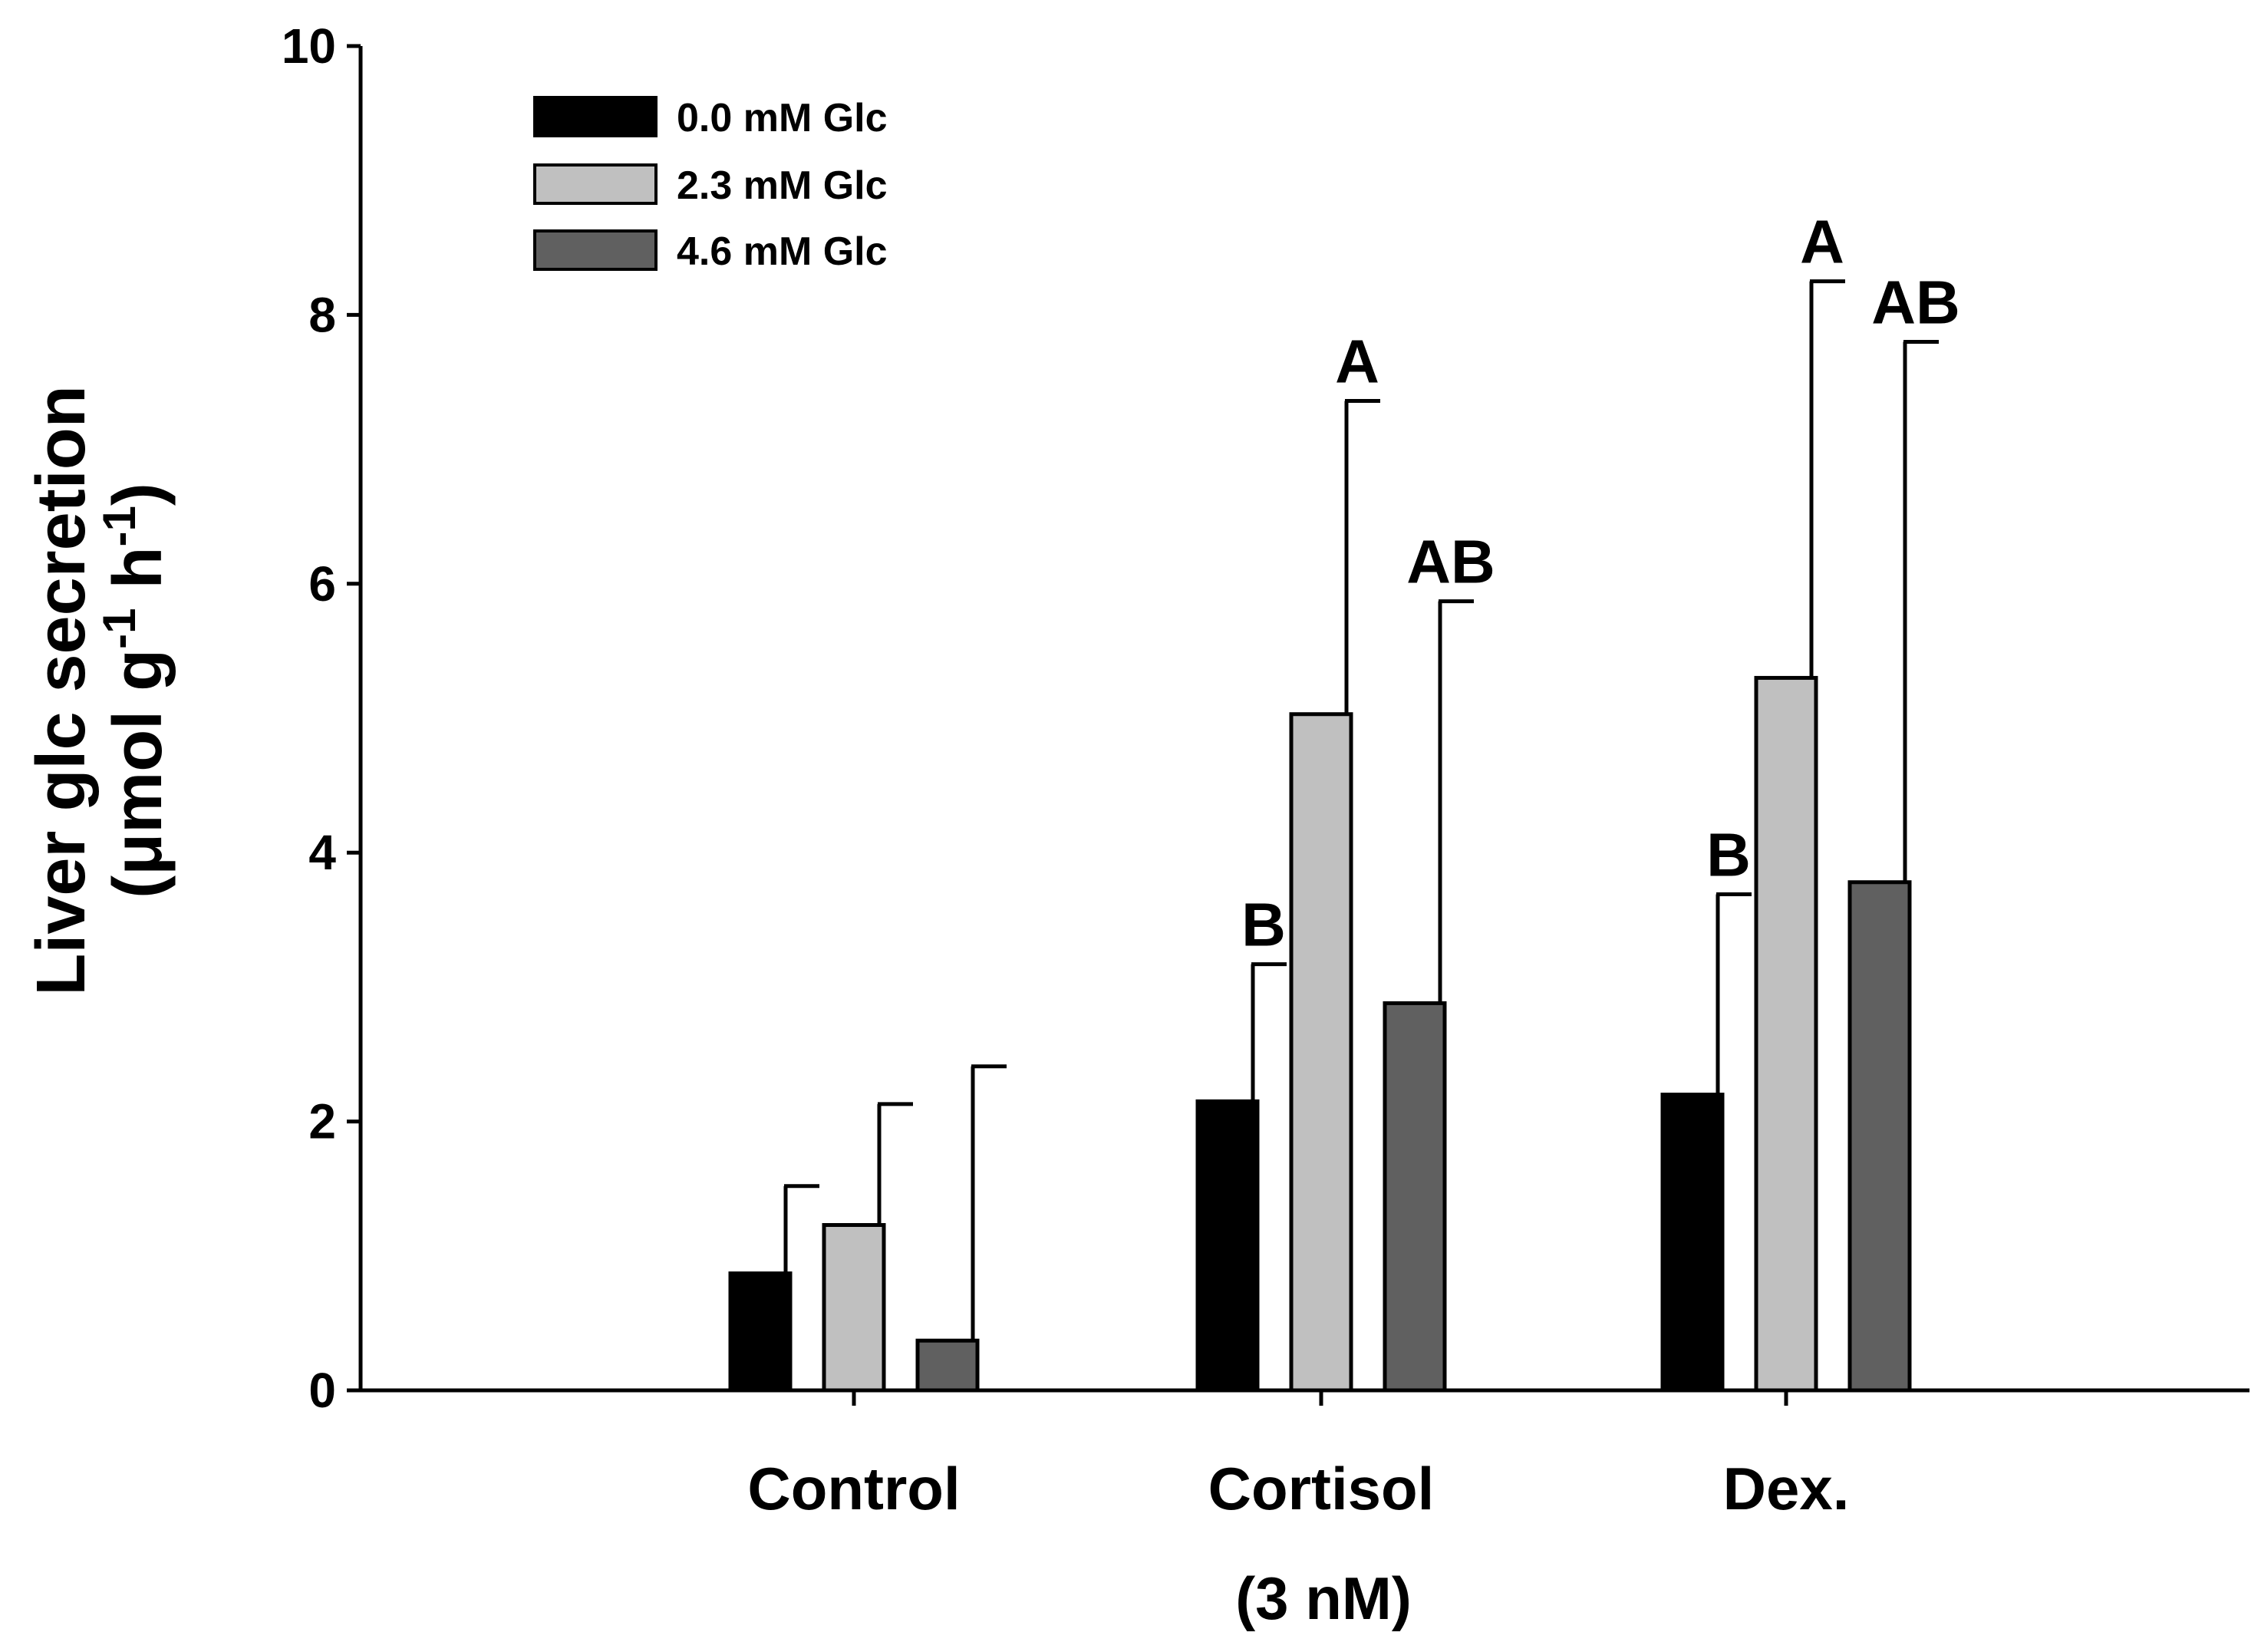 Image resolution: width=2261 pixels, height=1652 pixels. Describe the element at coordinates (322, 1121) in the screenshot. I see `y-tick-label-2: 2` at that location.